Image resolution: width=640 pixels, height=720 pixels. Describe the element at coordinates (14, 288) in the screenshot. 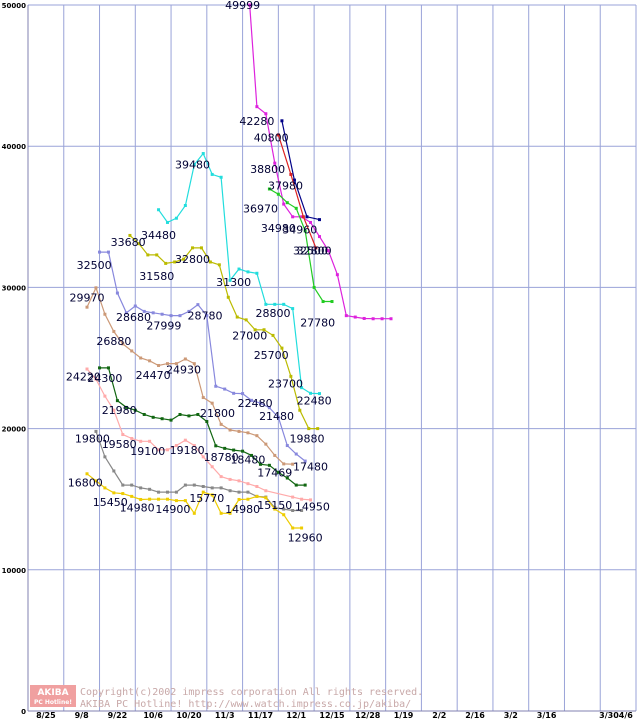

I see `y-tick-label: 30000` at that location.